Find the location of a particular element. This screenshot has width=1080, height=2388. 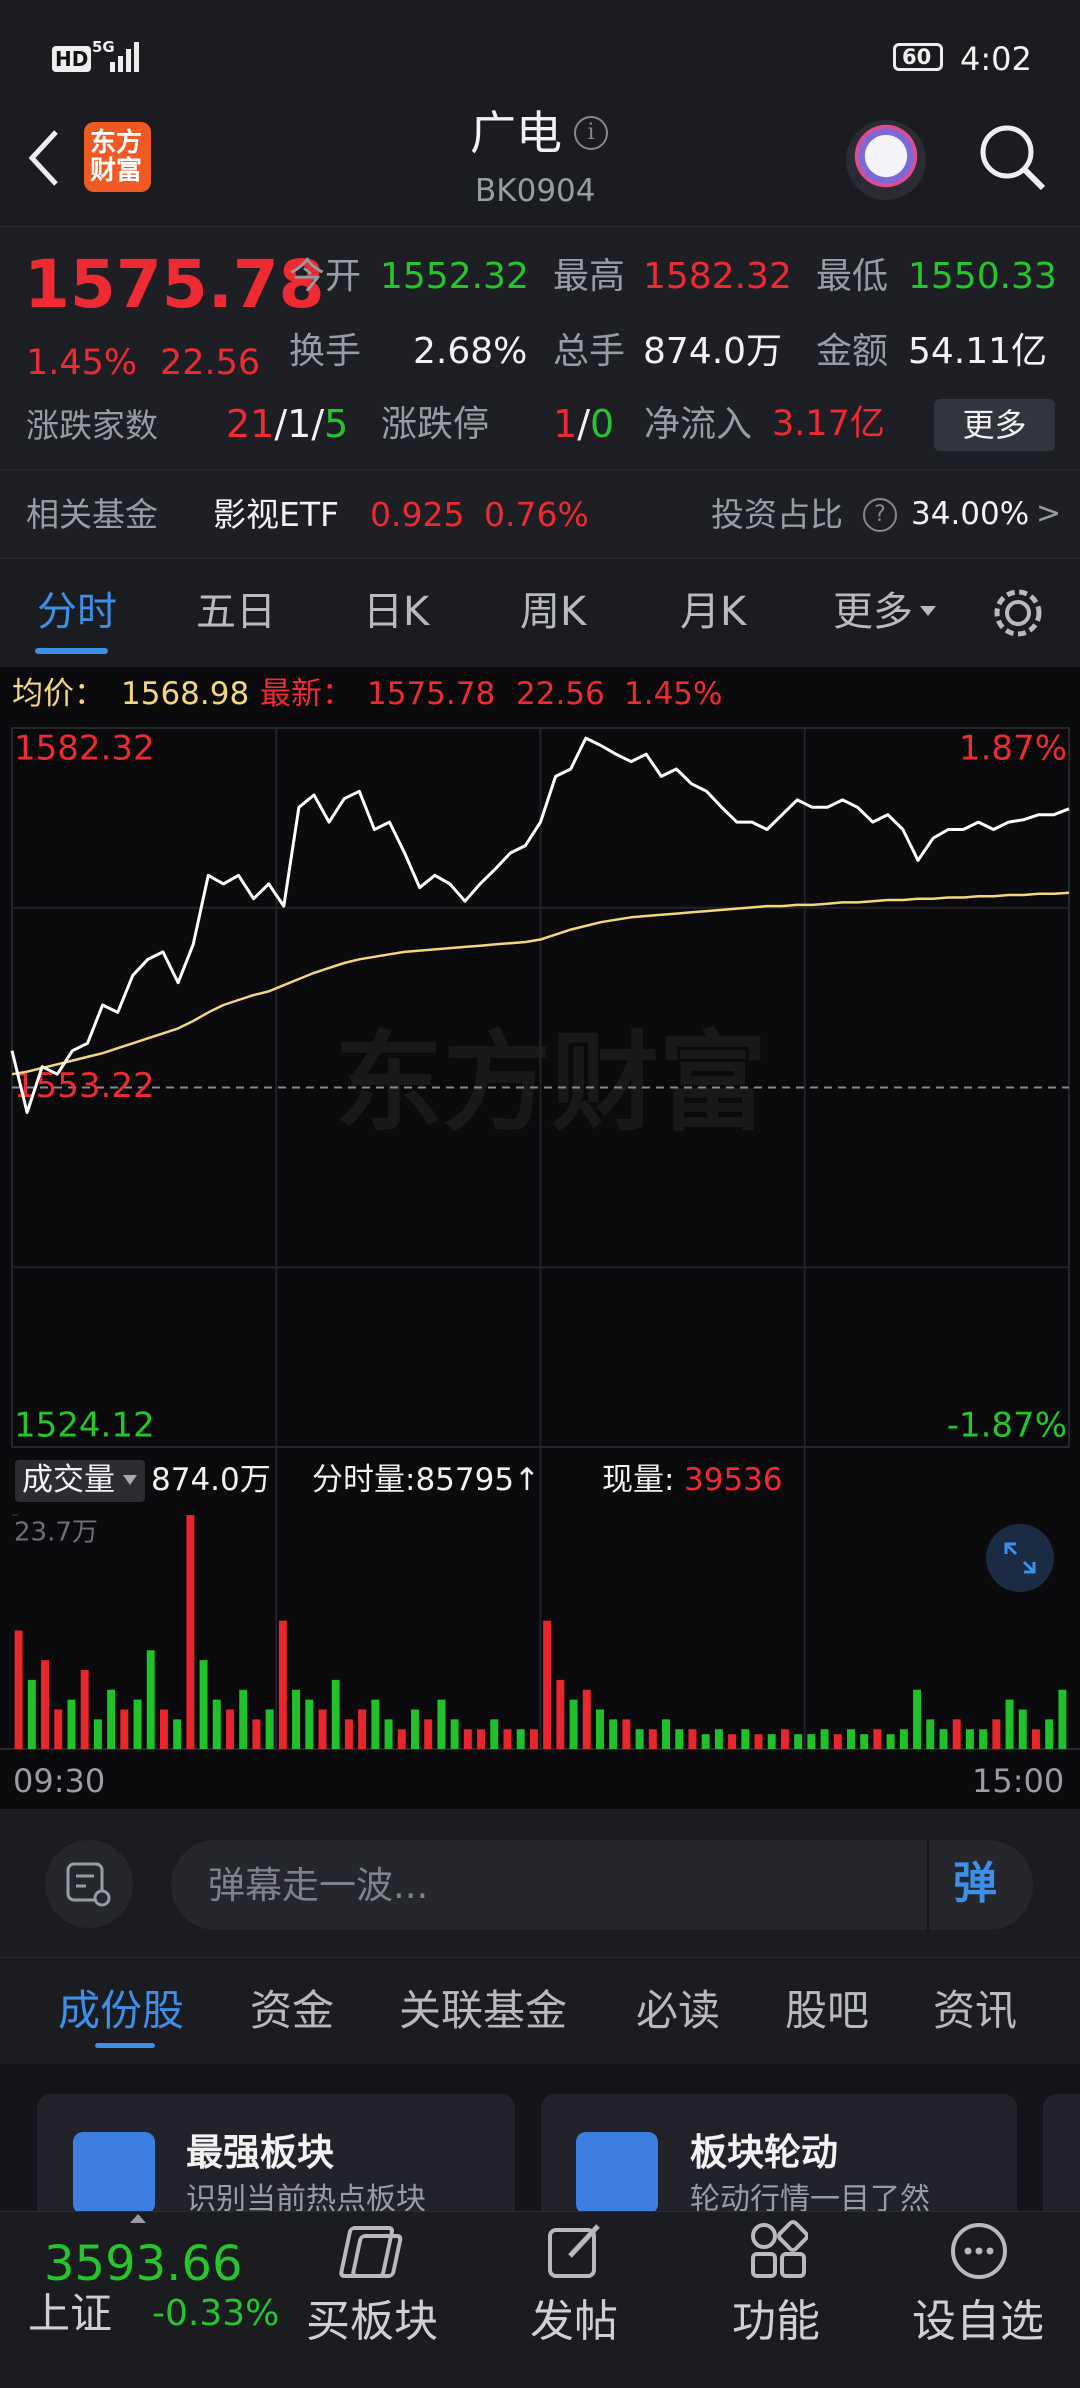

volume-selector is located at coordinates (80, 1481).